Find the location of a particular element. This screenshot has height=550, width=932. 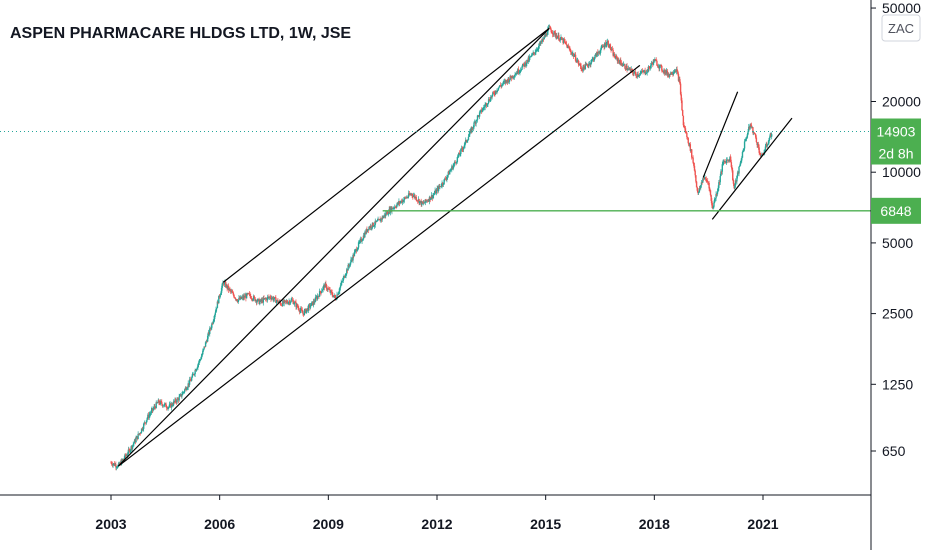

currency-badge: ZAC is located at coordinates (901, 28).